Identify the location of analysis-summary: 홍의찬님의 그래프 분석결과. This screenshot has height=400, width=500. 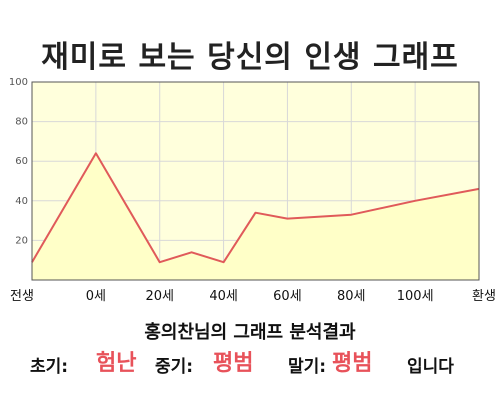
(250, 332).